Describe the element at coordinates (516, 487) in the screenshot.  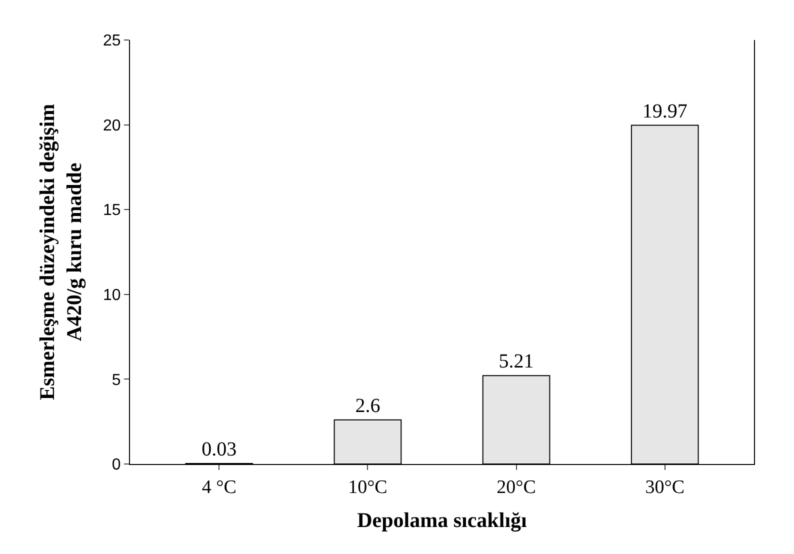
I see `x-tick-label: 20°C` at that location.